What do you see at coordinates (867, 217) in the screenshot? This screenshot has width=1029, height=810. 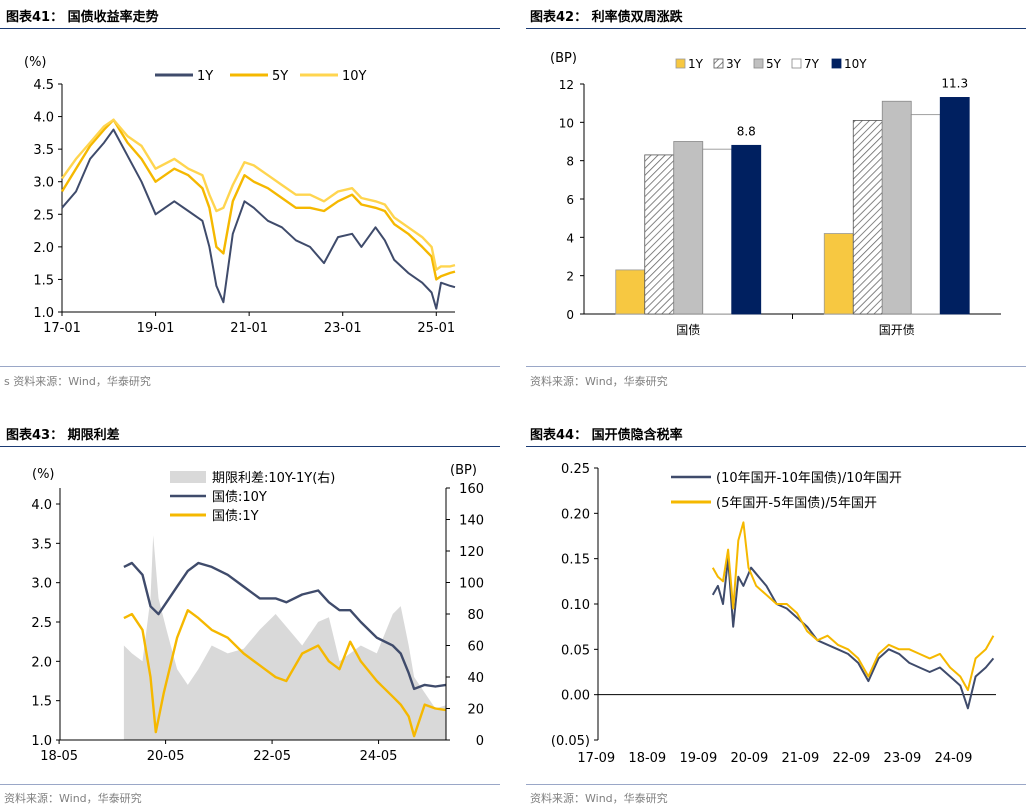 I see `bar-3Y-国开债` at bounding box center [867, 217].